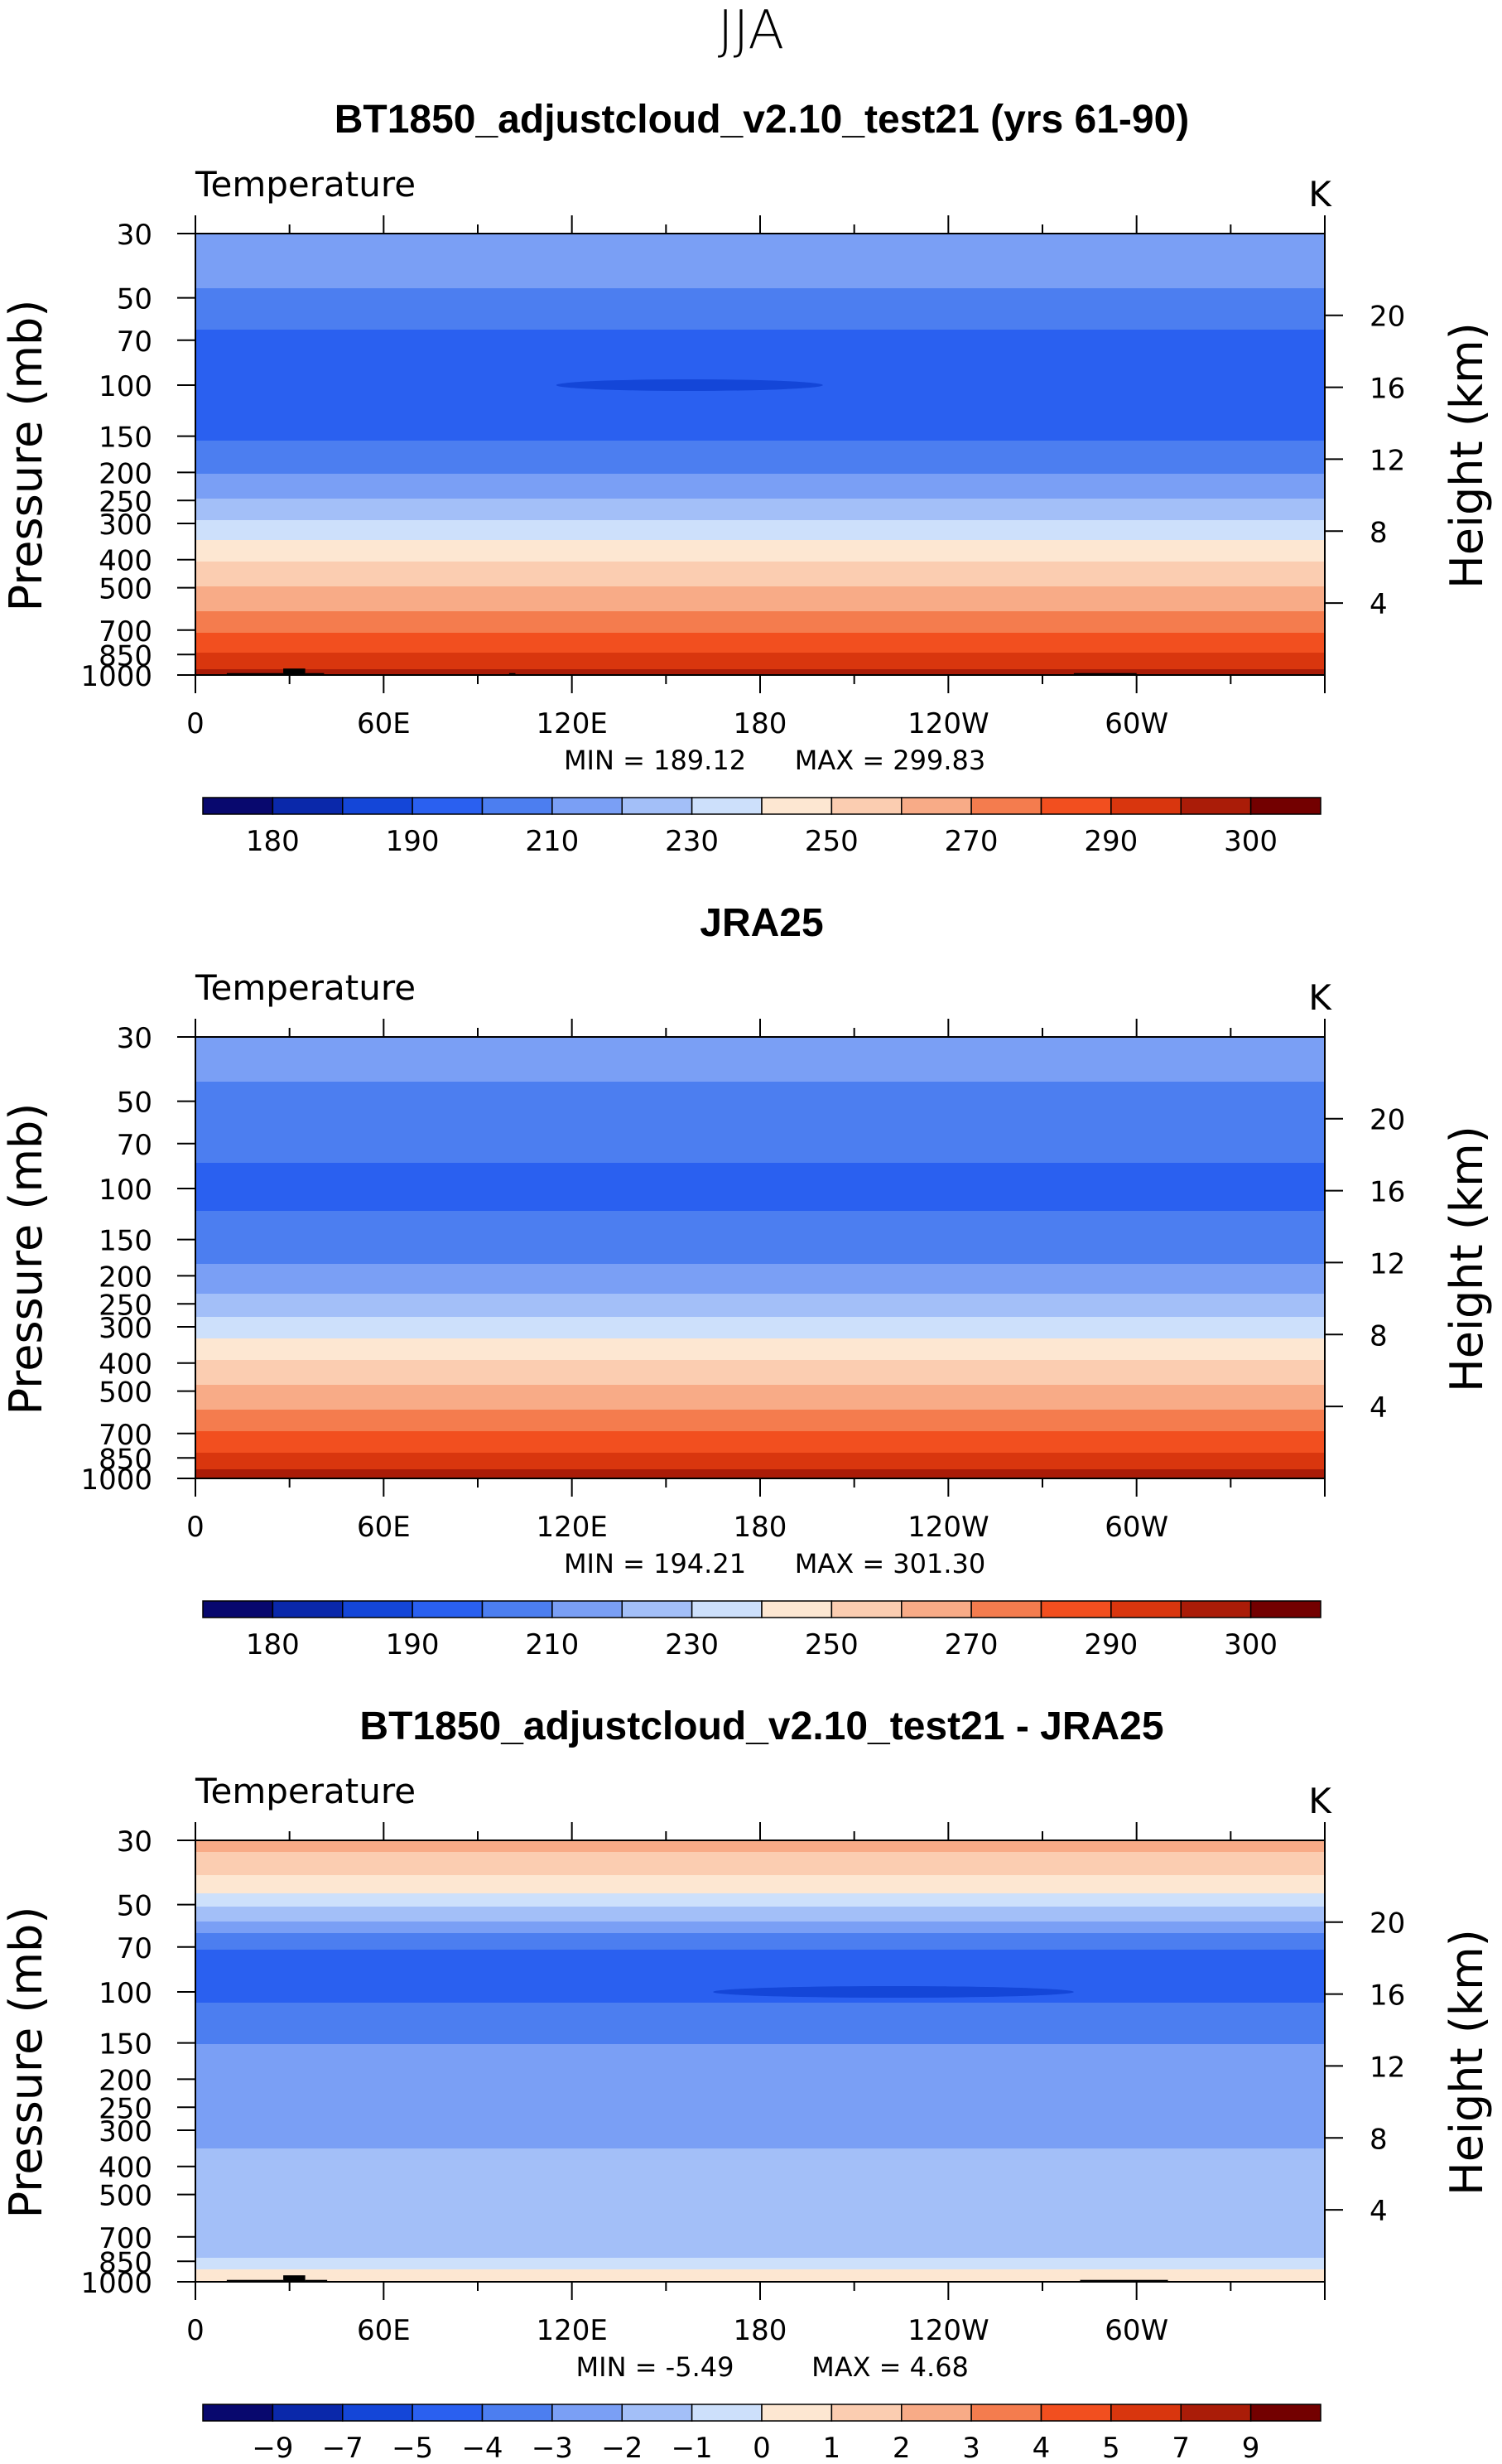  What do you see at coordinates (832, 1644) in the screenshot?
I see `colorbar-label: 250` at bounding box center [832, 1644].